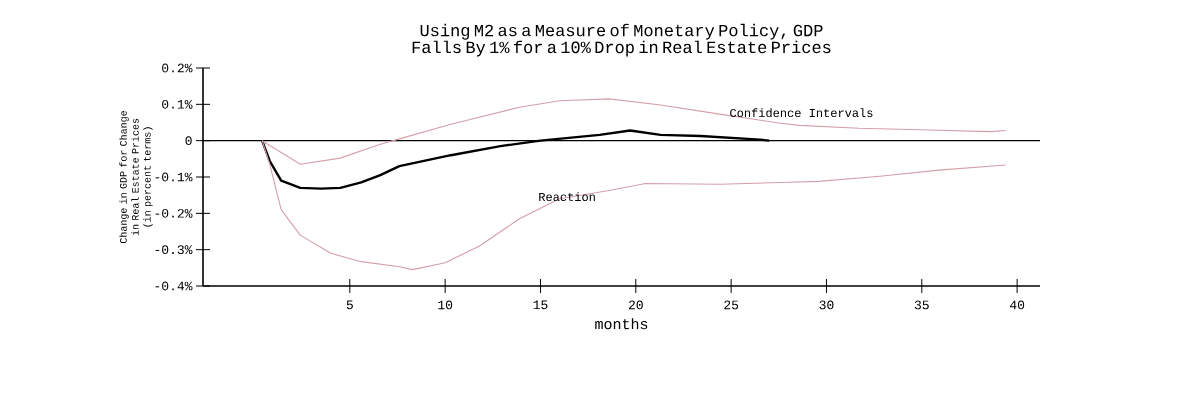  What do you see at coordinates (174, 177) in the screenshot?
I see `y-tick-label: -0.1%` at bounding box center [174, 177].